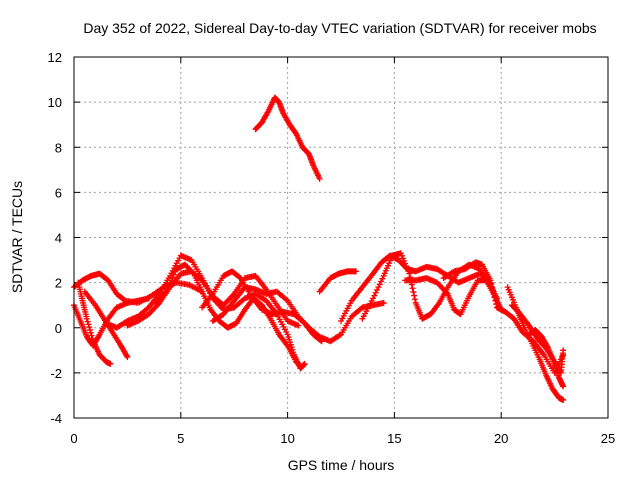 Image resolution: width=640 pixels, height=480 pixels. What do you see at coordinates (58, 147) in the screenshot?
I see `y-tick-label: 8` at bounding box center [58, 147].